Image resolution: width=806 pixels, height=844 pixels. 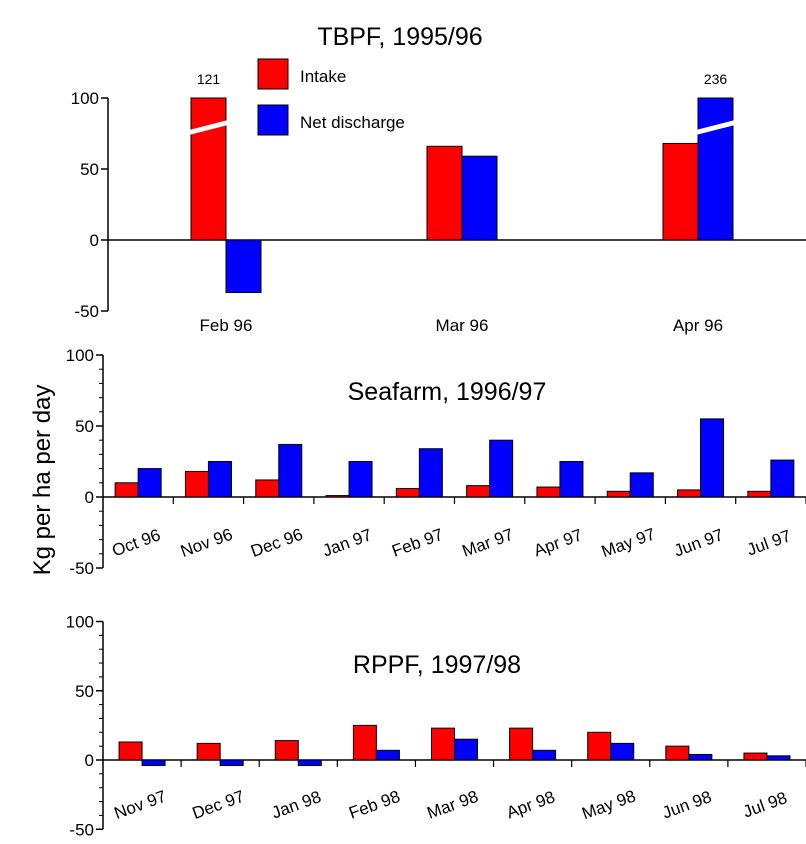 What do you see at coordinates (628, 542) in the screenshot?
I see `x-tick-label: May 97` at bounding box center [628, 542].